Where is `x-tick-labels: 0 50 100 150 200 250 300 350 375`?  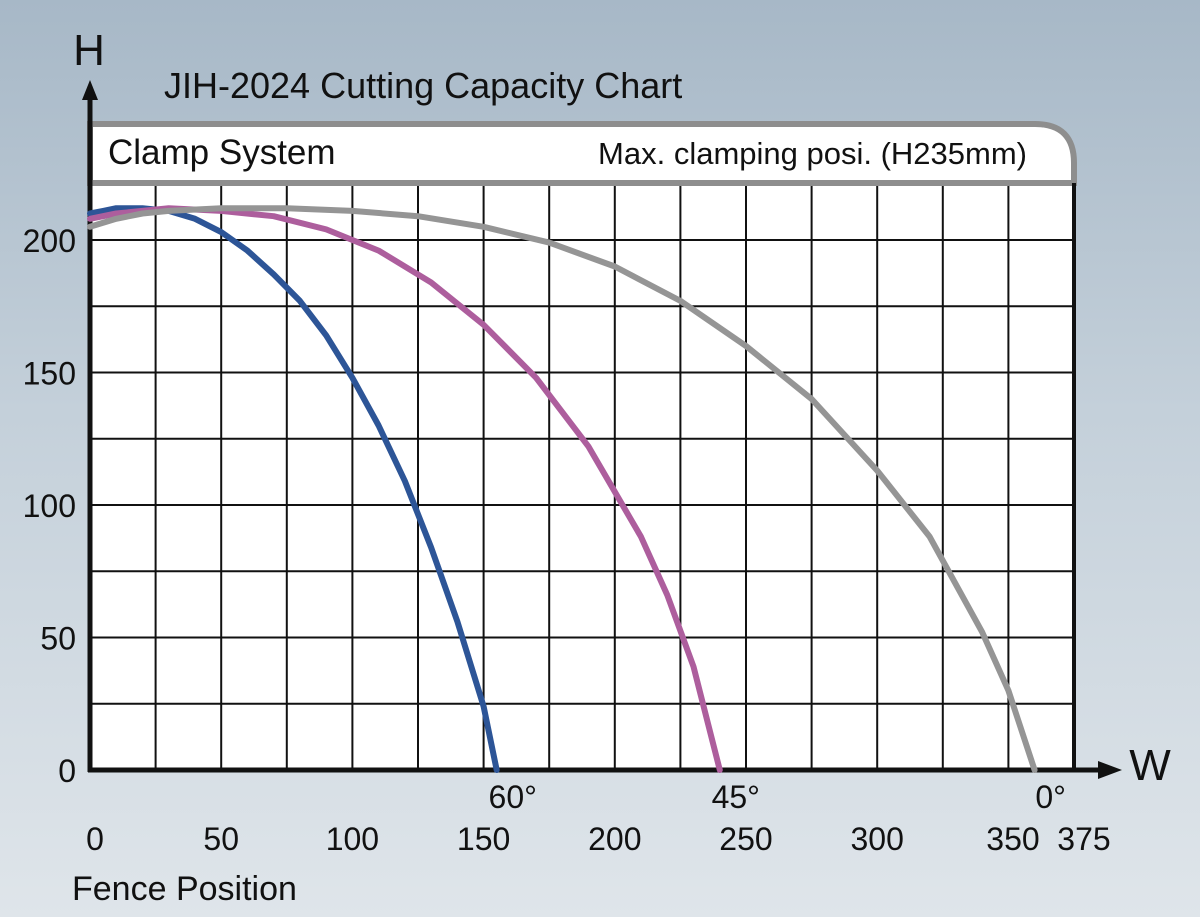
x-tick-labels: 0 50 100 150 200 250 300 350 375 is located at coordinates (598, 839).